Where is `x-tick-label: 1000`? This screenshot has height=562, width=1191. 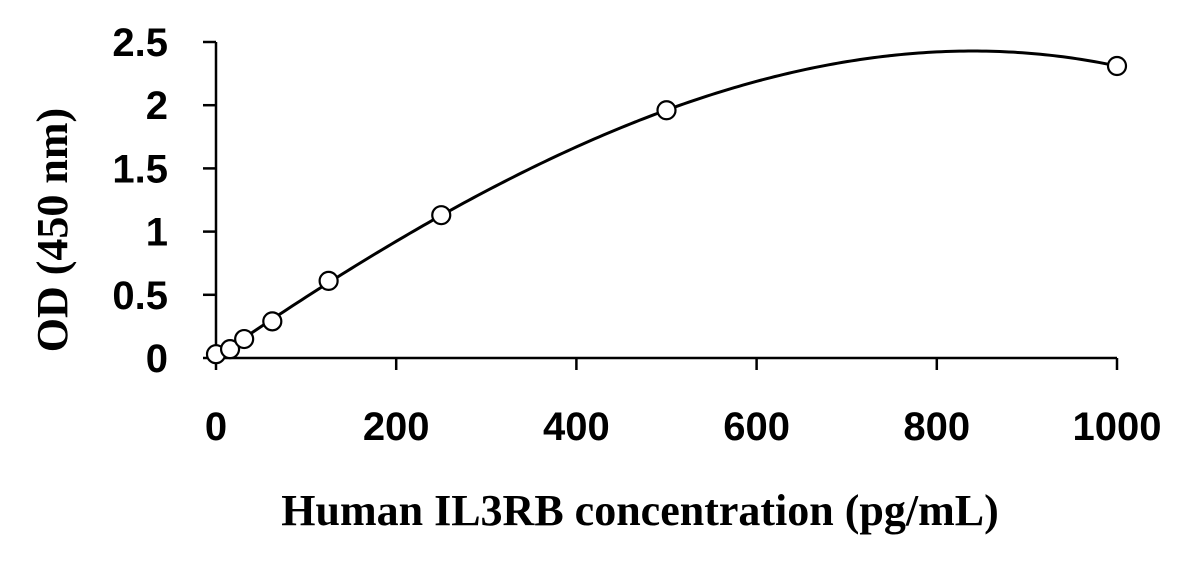 x-tick-label: 1000 is located at coordinates (1117, 427).